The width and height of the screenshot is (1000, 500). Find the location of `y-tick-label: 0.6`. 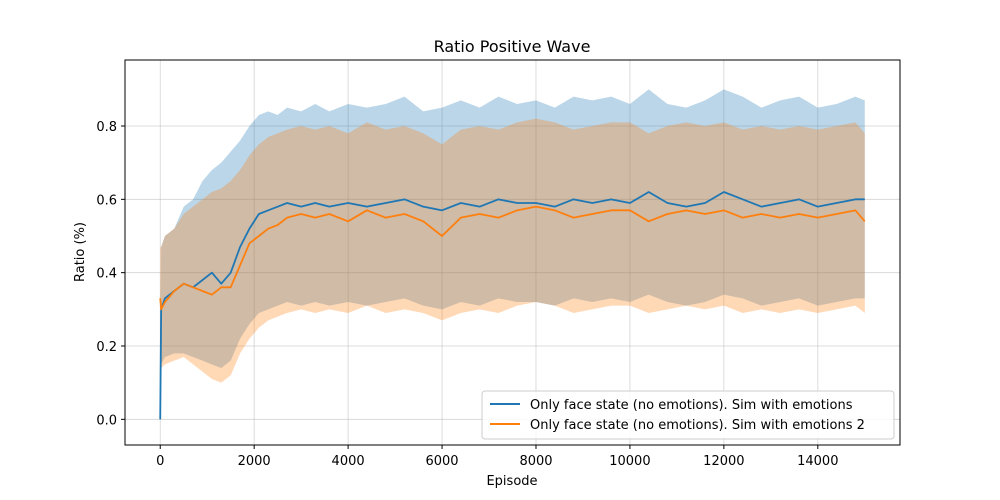

y-tick-label: 0.6 is located at coordinates (106, 200).